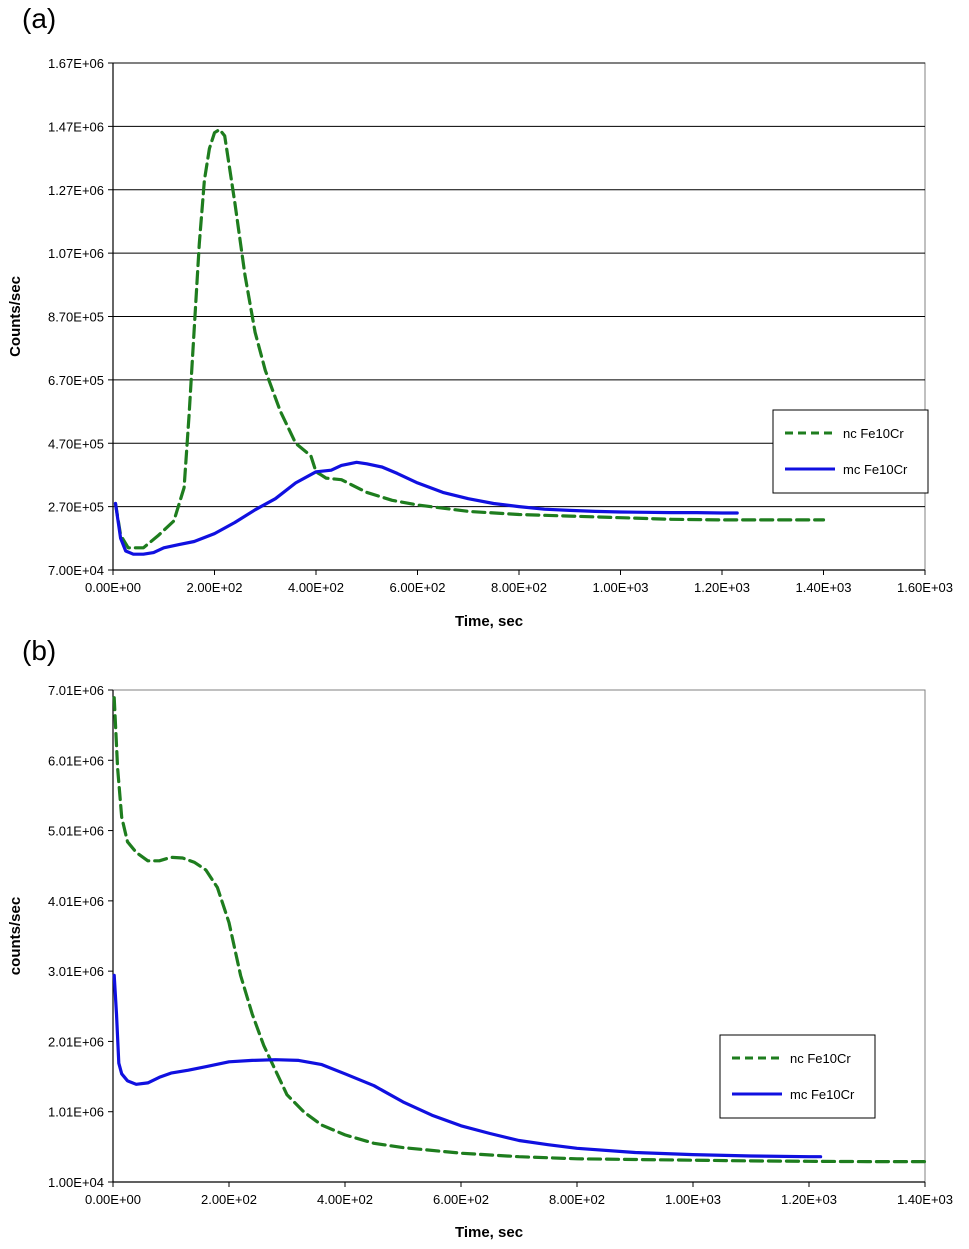 Image resolution: width=969 pixels, height=1249 pixels. Describe the element at coordinates (76, 190) in the screenshot. I see `y-tick-label: 1.27E+06` at that location.